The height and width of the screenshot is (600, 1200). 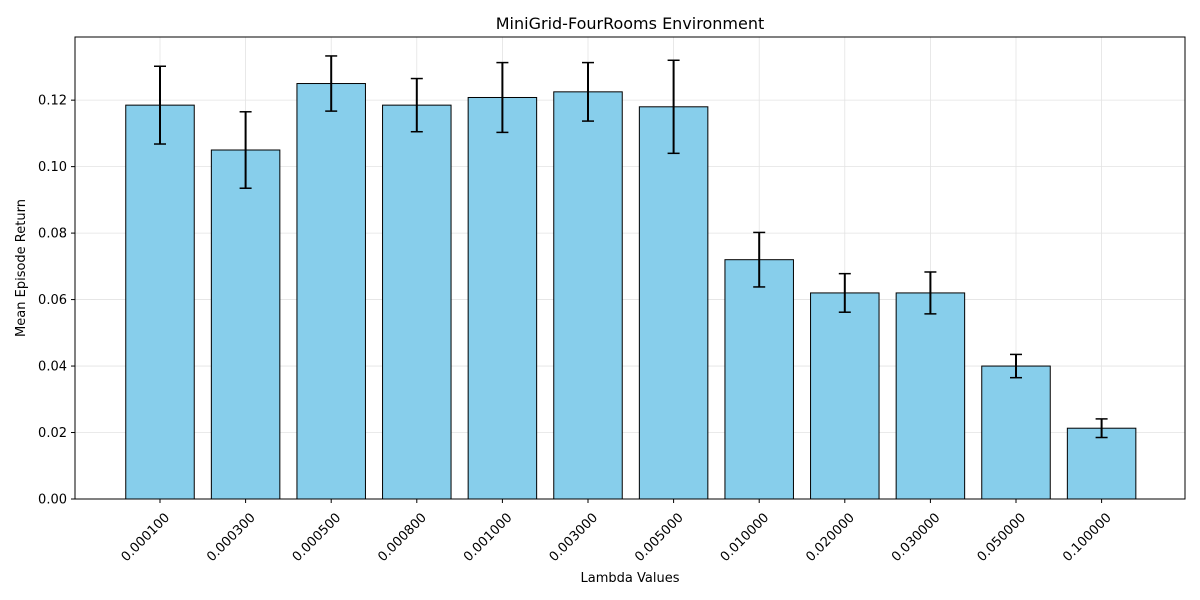 What do you see at coordinates (231, 537) in the screenshot?
I see `x-tick-label: 0.000300` at bounding box center [231, 537].